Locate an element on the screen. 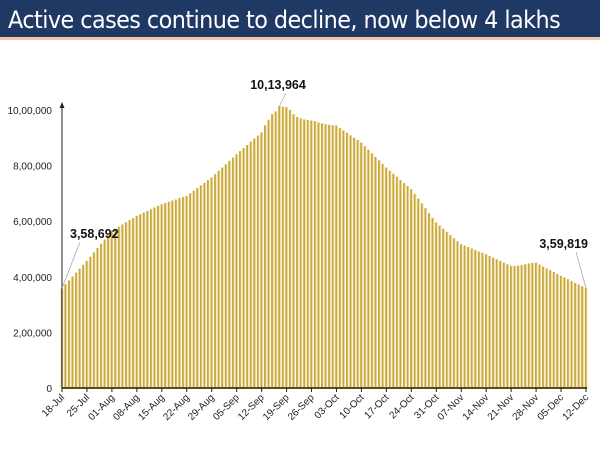  x-tick-label: 22-Aug is located at coordinates (176, 407).